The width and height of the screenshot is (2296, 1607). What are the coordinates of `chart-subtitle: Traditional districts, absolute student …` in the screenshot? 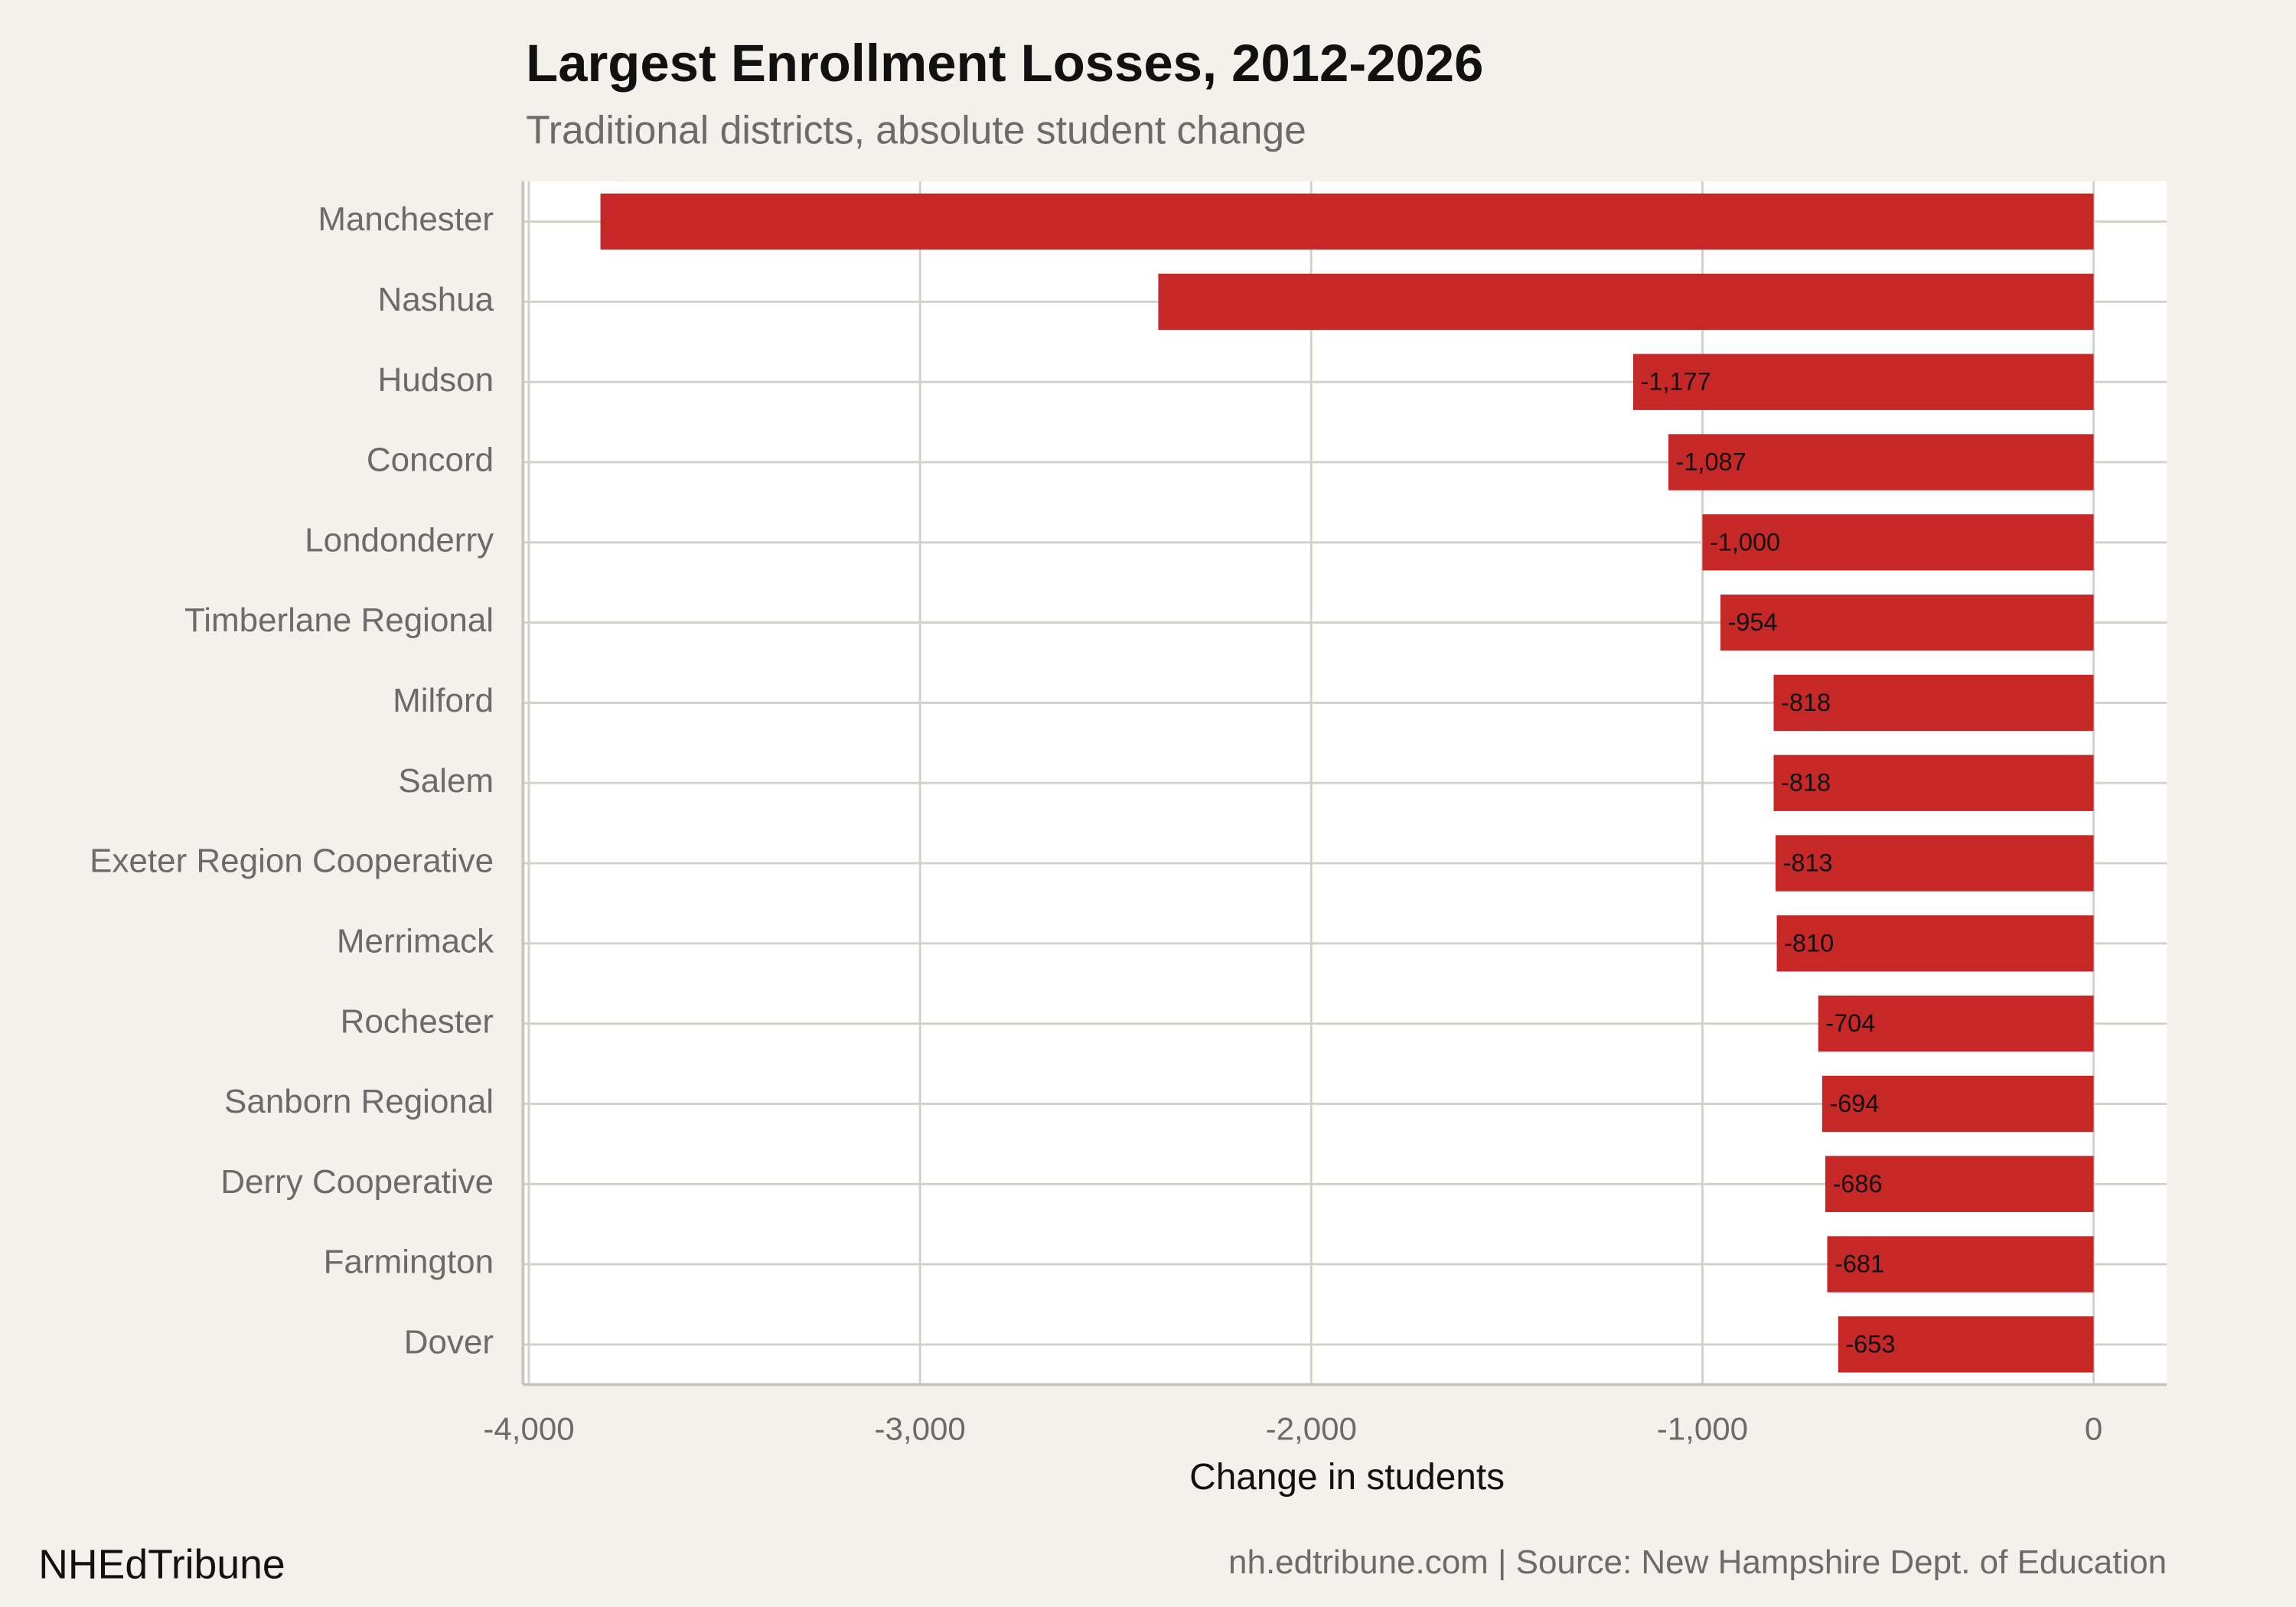 It's located at (916, 130).